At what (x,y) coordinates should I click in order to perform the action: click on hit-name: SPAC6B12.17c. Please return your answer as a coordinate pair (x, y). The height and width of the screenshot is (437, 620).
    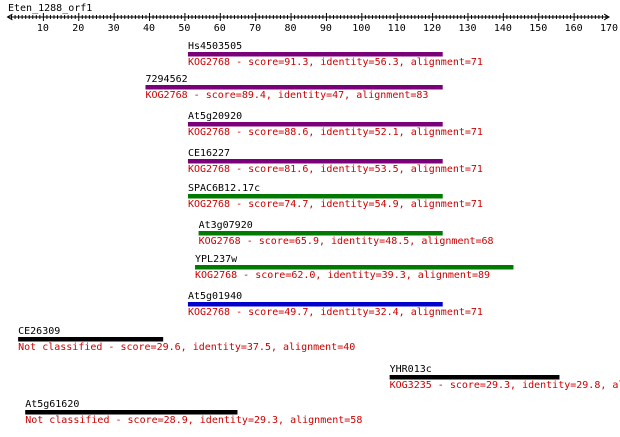
    Looking at the image, I should click on (224, 188).